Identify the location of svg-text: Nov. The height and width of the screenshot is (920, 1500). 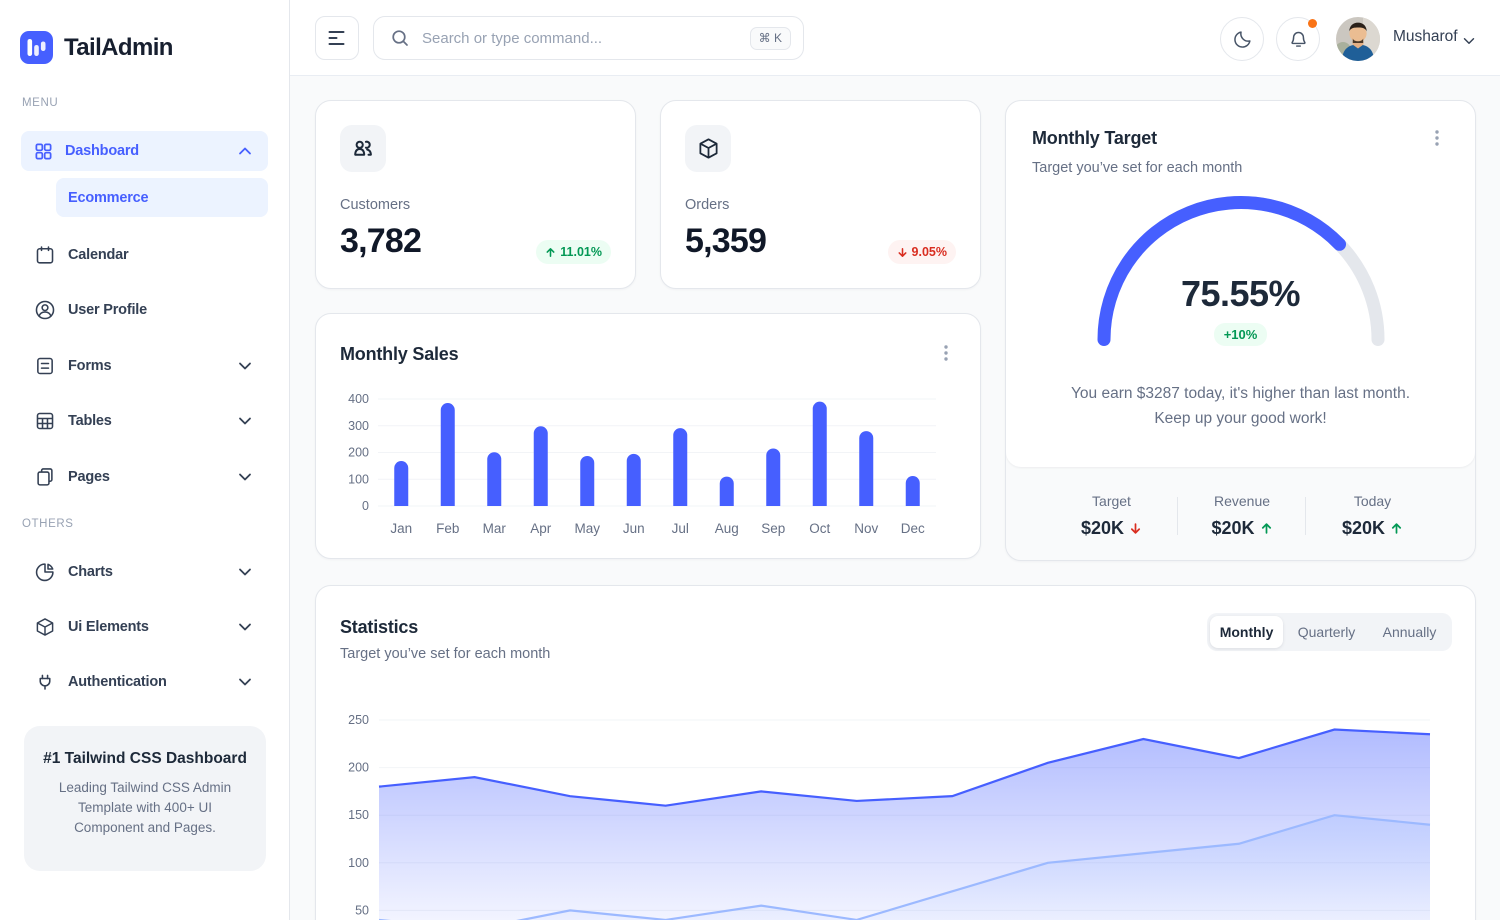
(866, 528).